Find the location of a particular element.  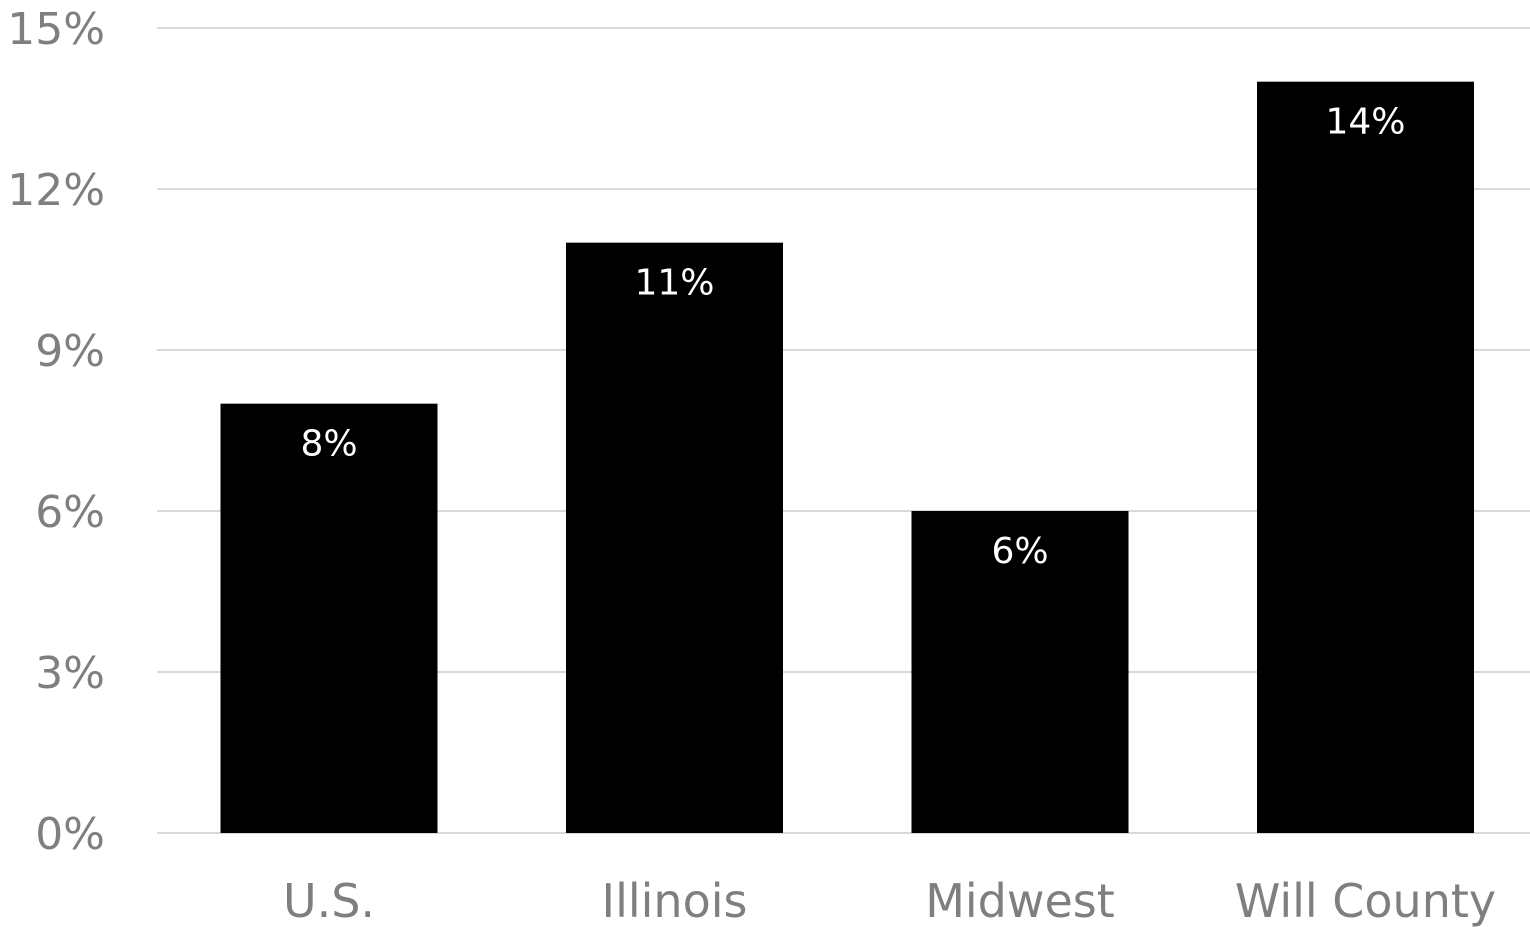

category-label: U.S. is located at coordinates (329, 900).